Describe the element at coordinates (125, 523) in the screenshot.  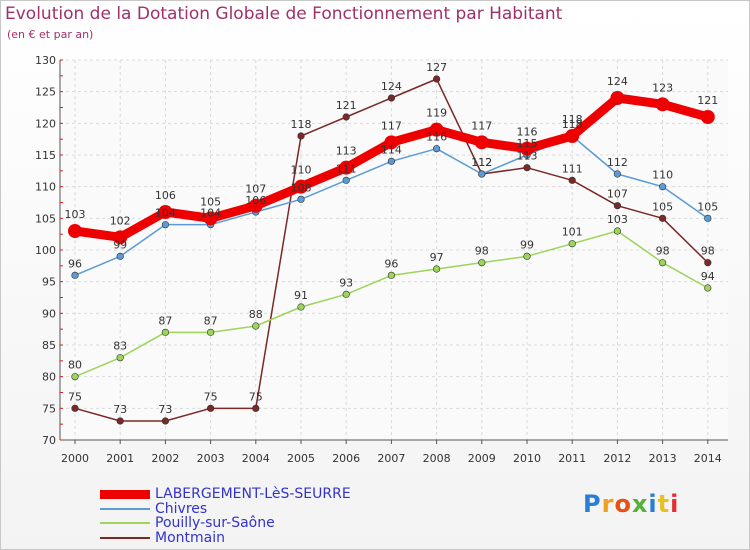
I see `legend-swatch-pouilly` at that location.